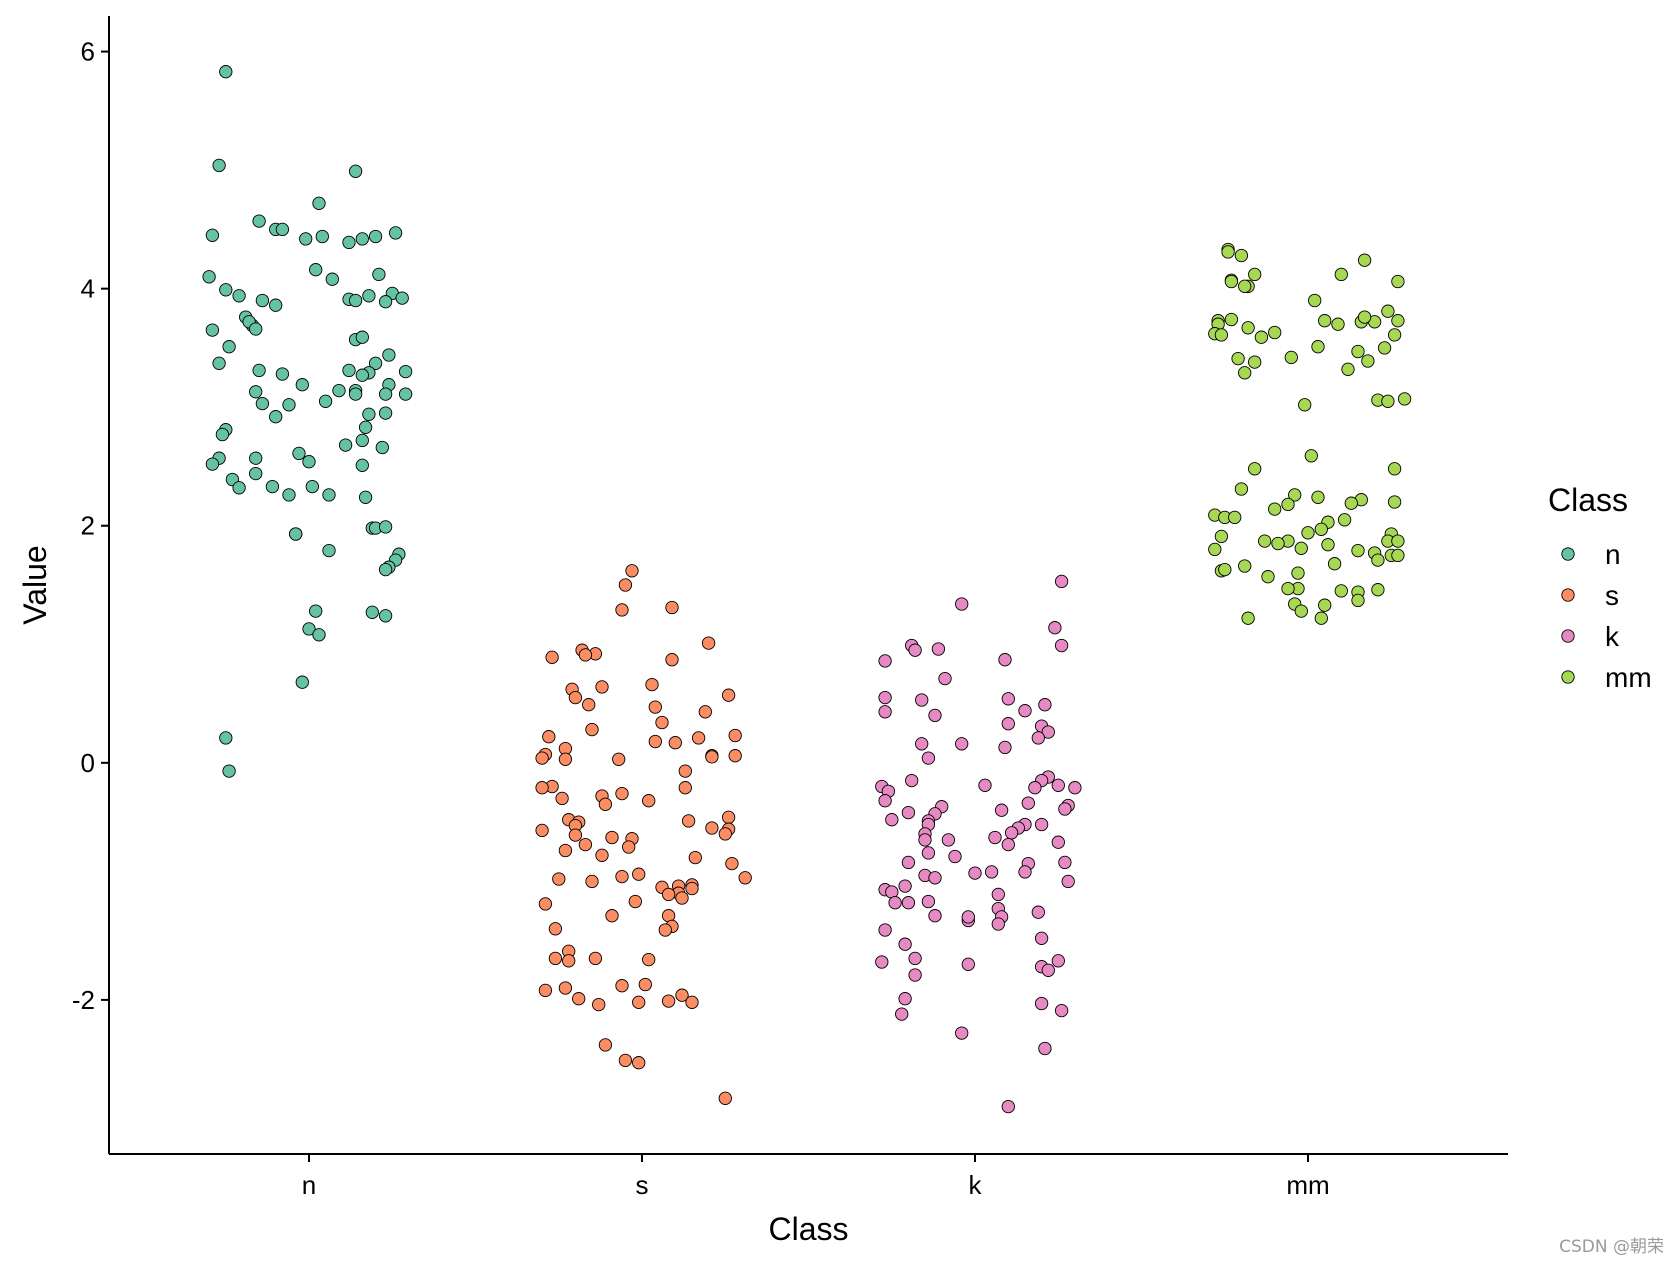 The width and height of the screenshot is (1674, 1262). I want to click on legend-item-s: s, so click(1590, 595).